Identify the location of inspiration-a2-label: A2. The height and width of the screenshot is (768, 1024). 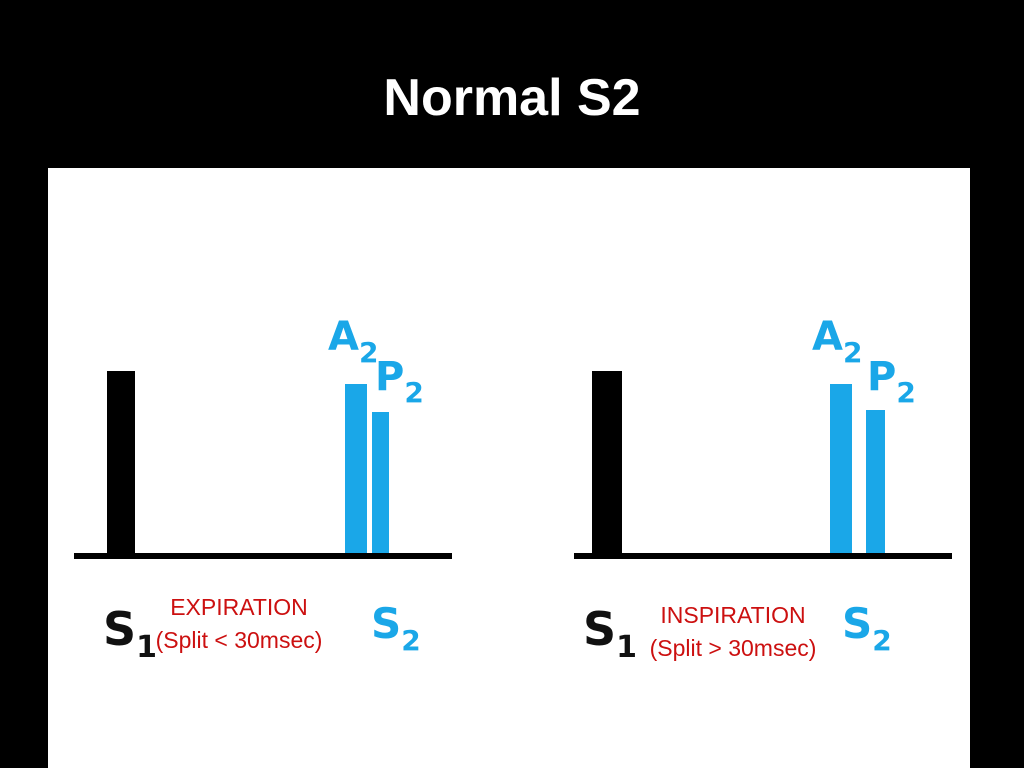
(837, 341).